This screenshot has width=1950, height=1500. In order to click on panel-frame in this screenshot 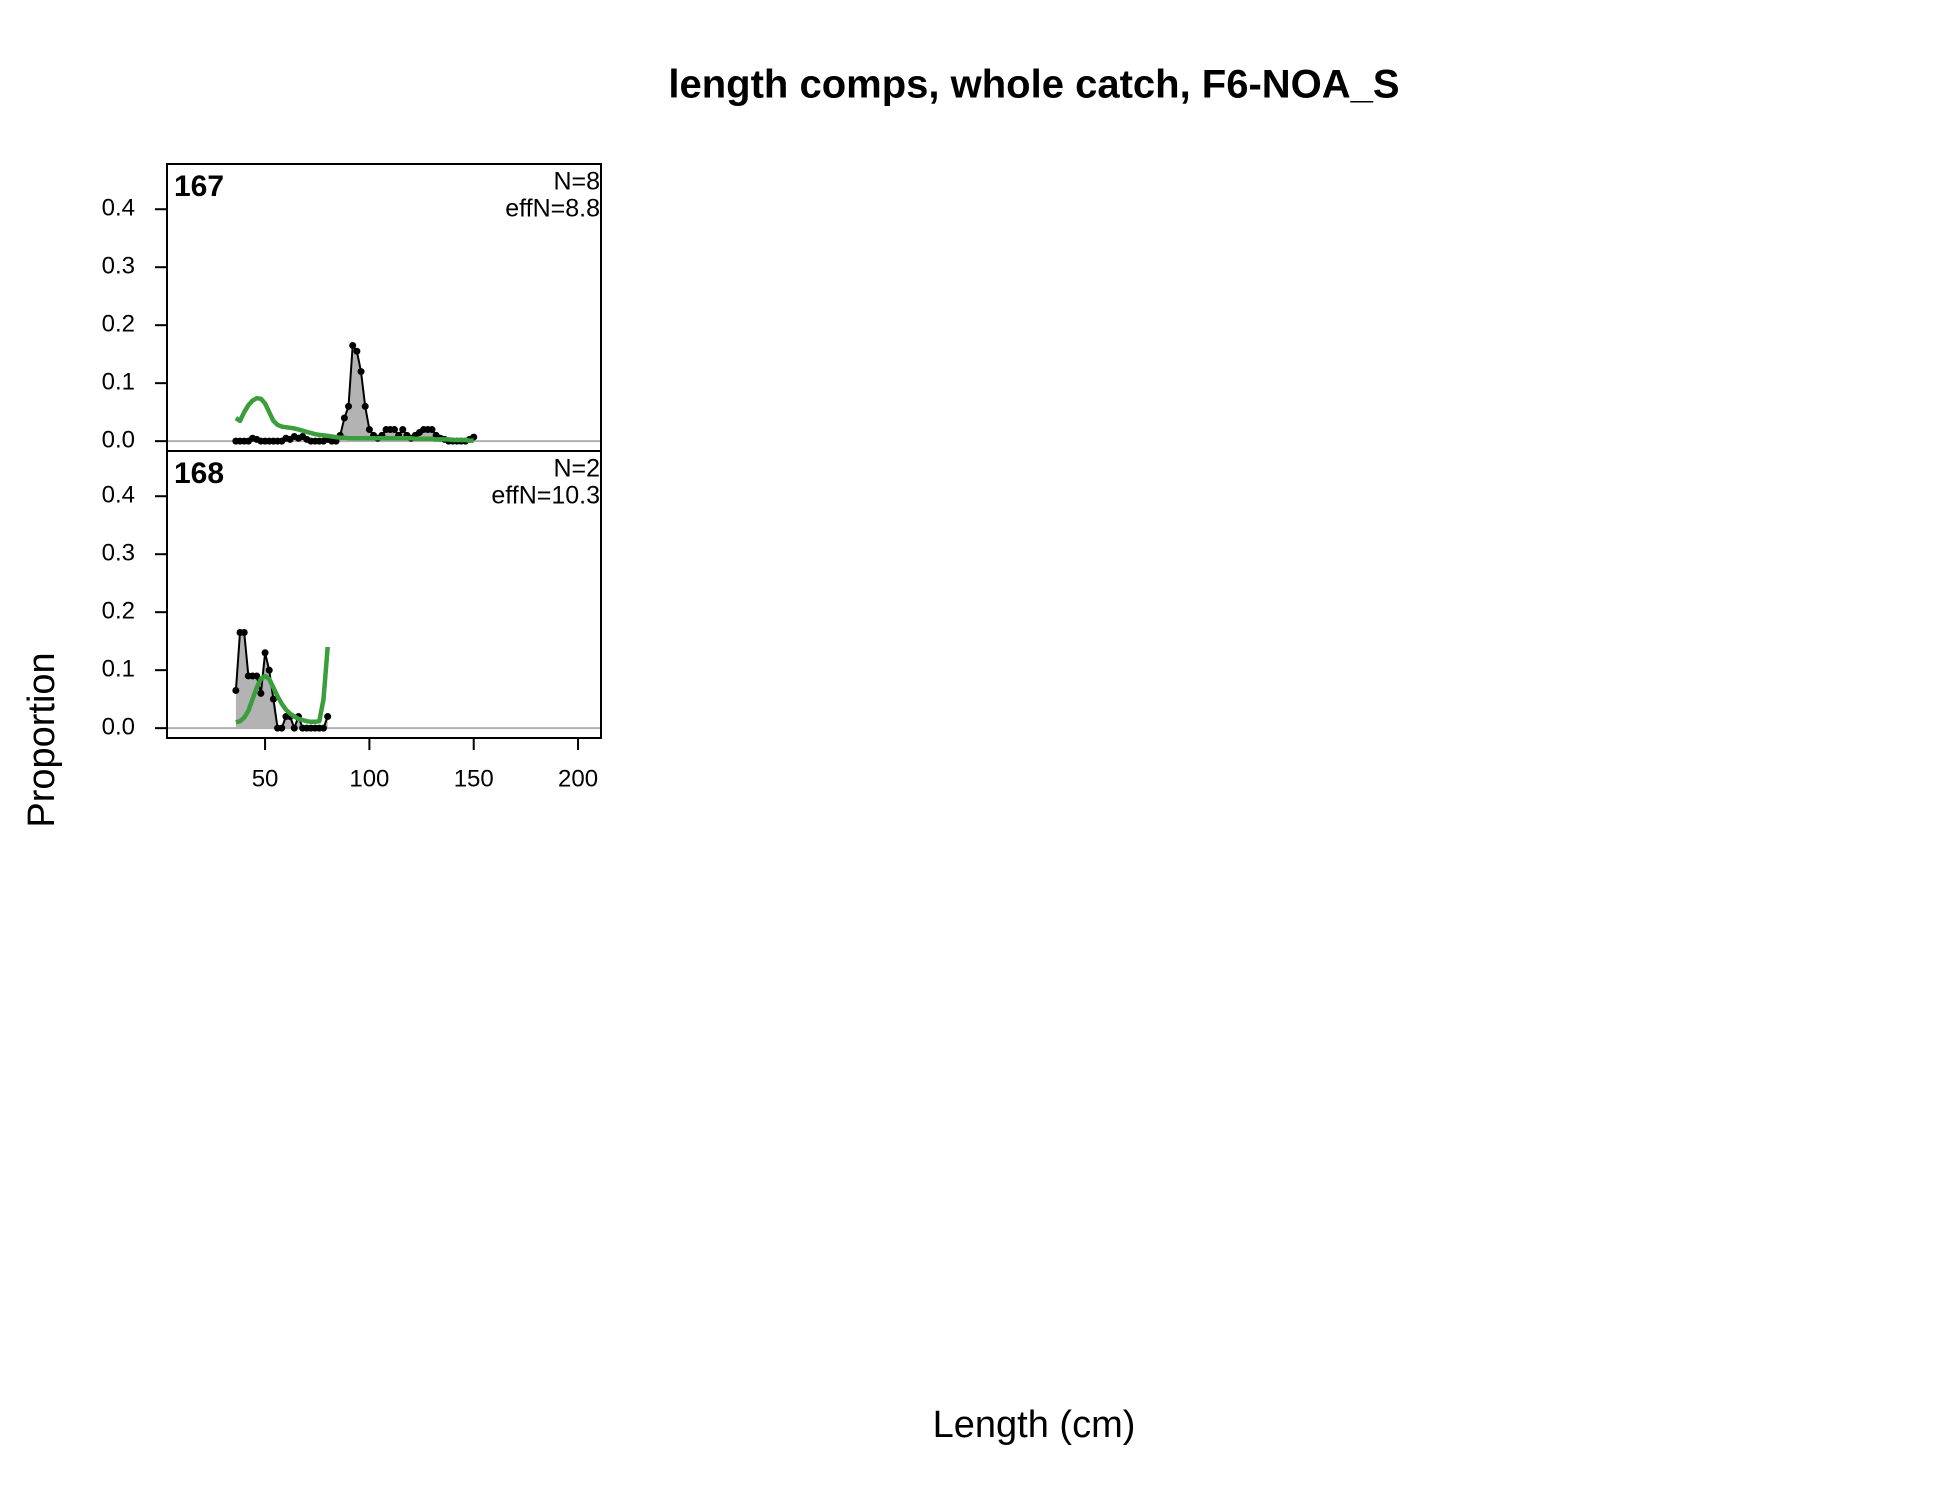, I will do `click(384, 594)`.